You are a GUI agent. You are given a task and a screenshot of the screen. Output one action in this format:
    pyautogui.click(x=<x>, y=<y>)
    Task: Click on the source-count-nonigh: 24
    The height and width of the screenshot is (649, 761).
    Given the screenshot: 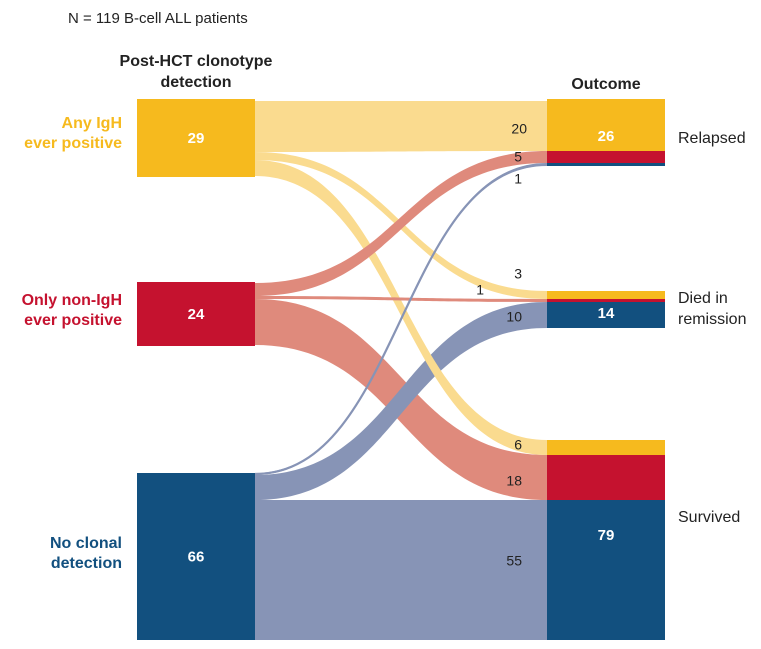 What is the action you would take?
    pyautogui.click(x=196, y=314)
    